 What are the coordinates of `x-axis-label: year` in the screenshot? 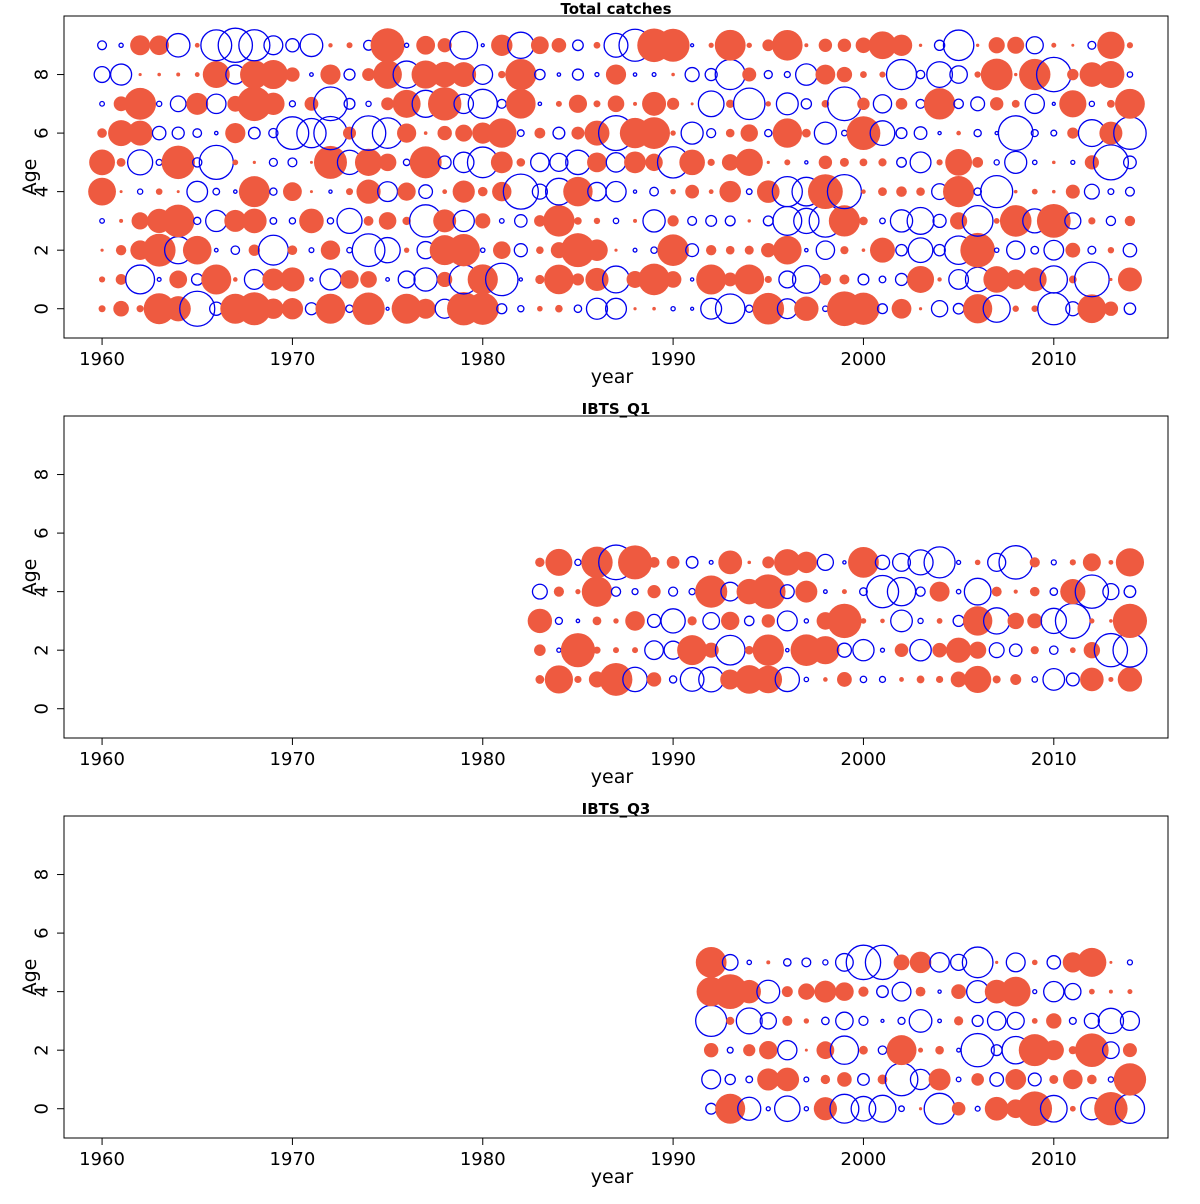 It's located at (612, 1177).